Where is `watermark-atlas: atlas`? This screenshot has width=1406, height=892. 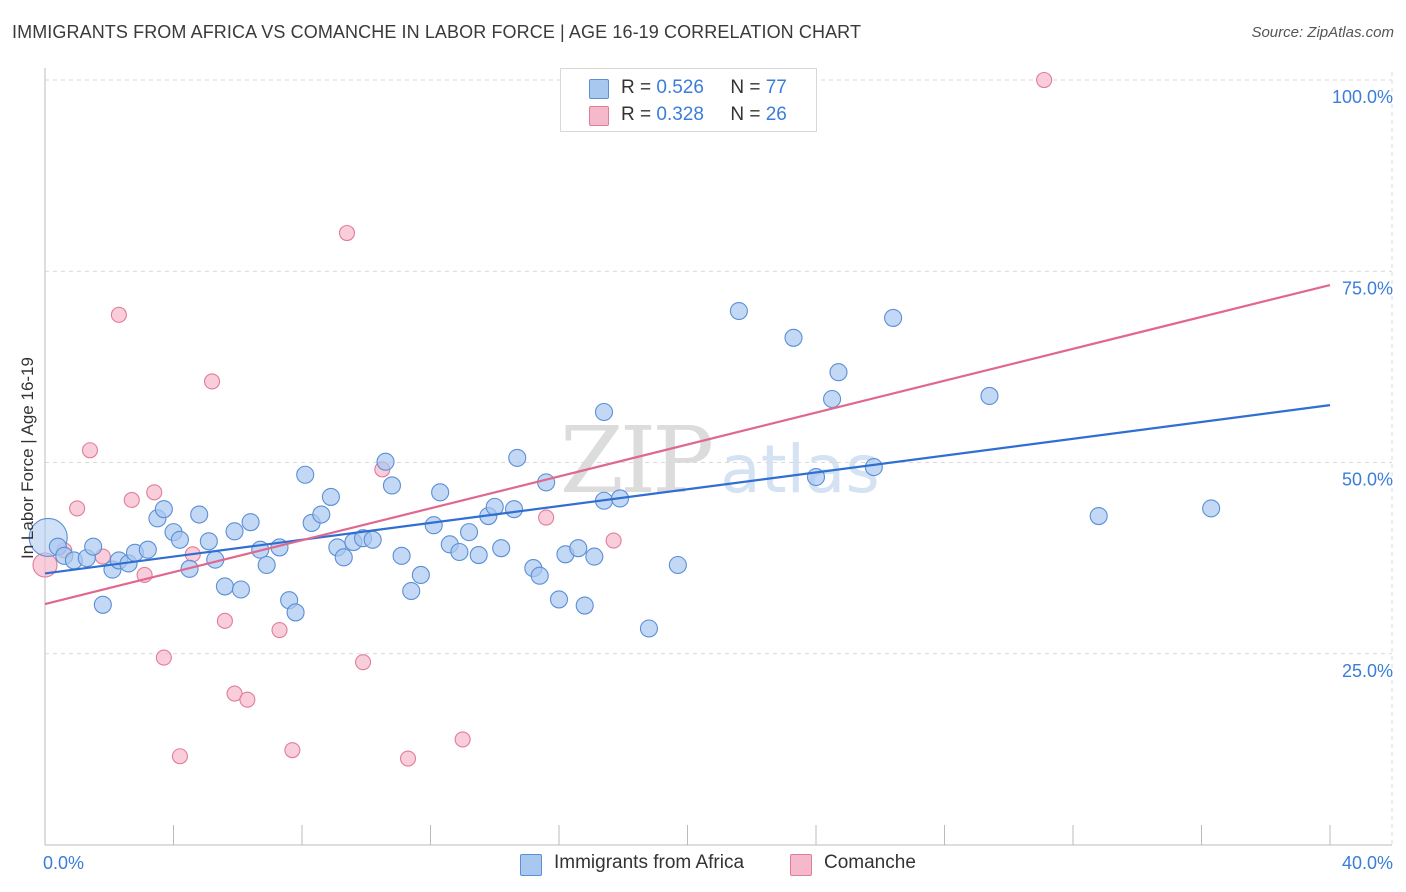 watermark-atlas: atlas is located at coordinates (800, 469).